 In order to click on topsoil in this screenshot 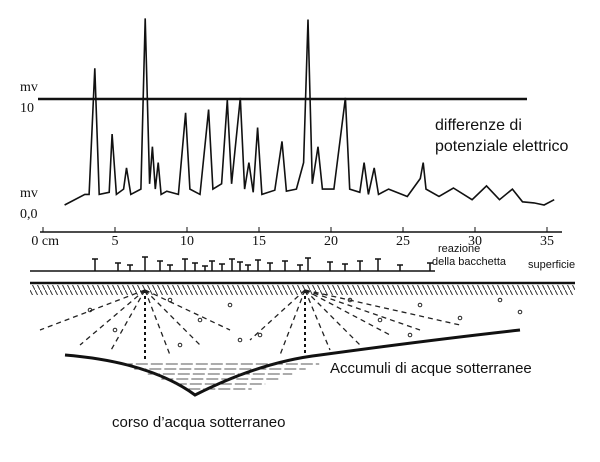, I will do `click(302, 290)`.